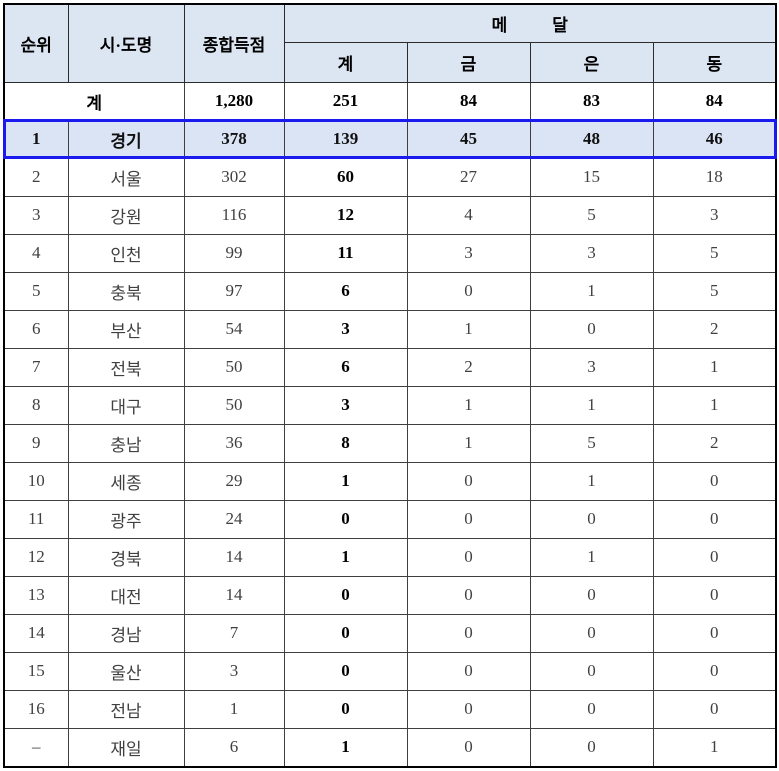  What do you see at coordinates (36, 139) in the screenshot?
I see `rank-cell: 1` at bounding box center [36, 139].